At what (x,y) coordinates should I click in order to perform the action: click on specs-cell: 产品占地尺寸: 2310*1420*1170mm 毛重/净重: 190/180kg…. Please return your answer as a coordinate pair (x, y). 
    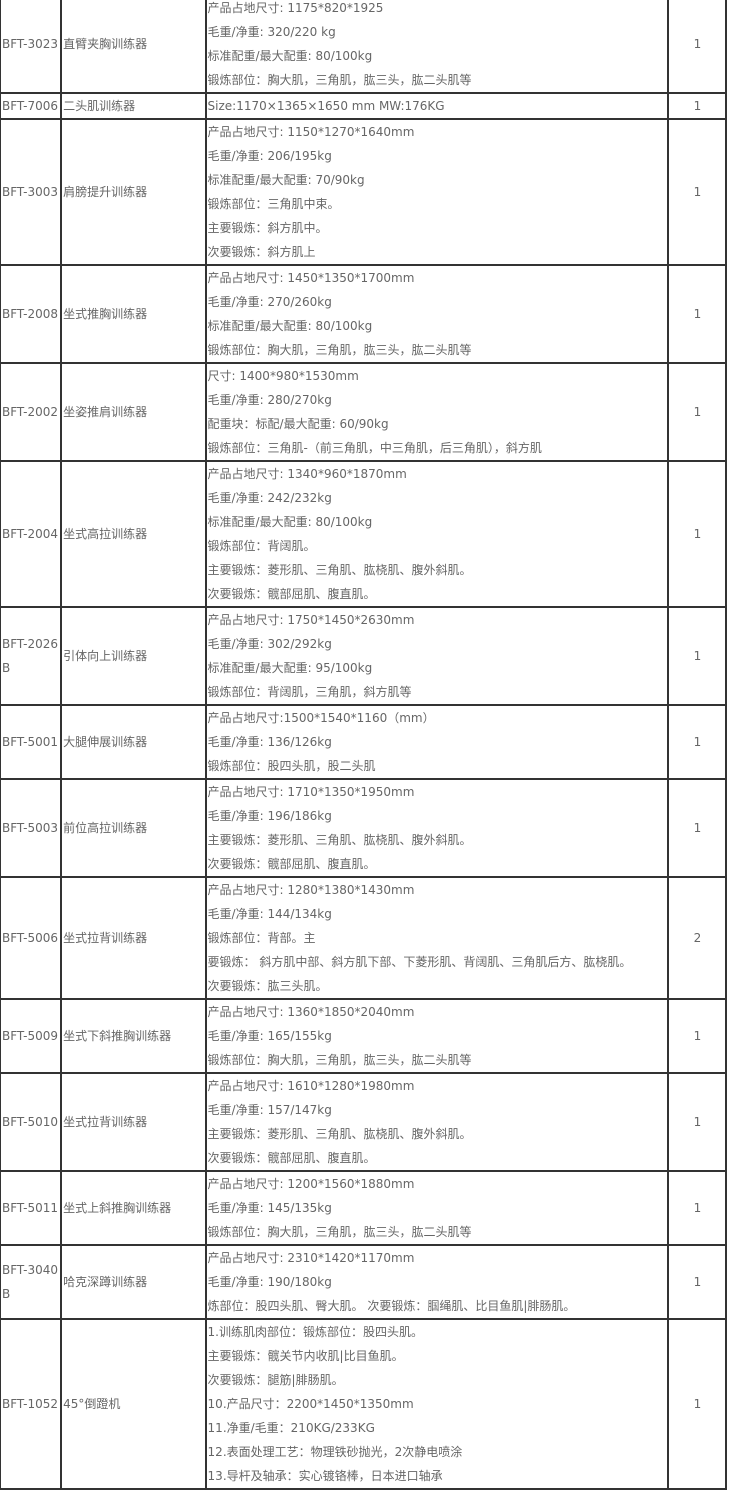
    Looking at the image, I should click on (437, 1283).